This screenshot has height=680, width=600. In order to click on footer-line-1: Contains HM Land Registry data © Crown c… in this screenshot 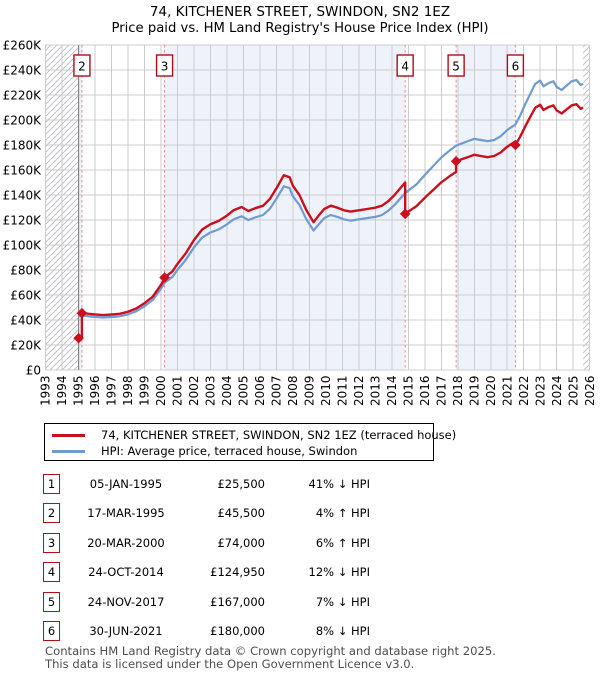, I will do `click(270, 651)`.